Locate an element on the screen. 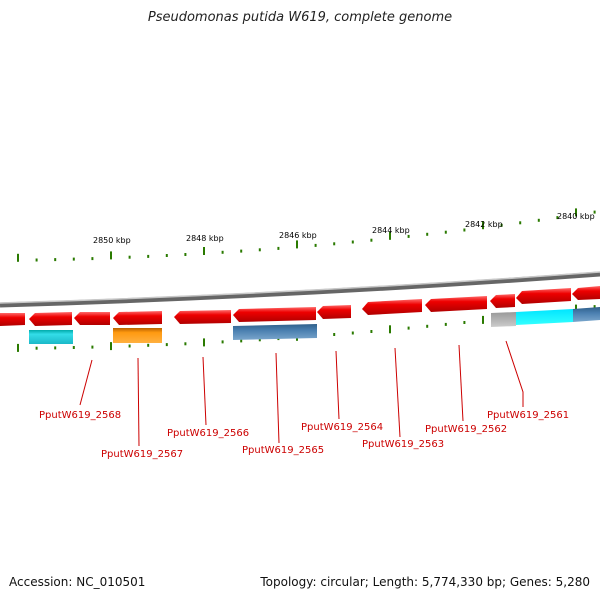  feature-box-cyan-bright is located at coordinates (544, 317).